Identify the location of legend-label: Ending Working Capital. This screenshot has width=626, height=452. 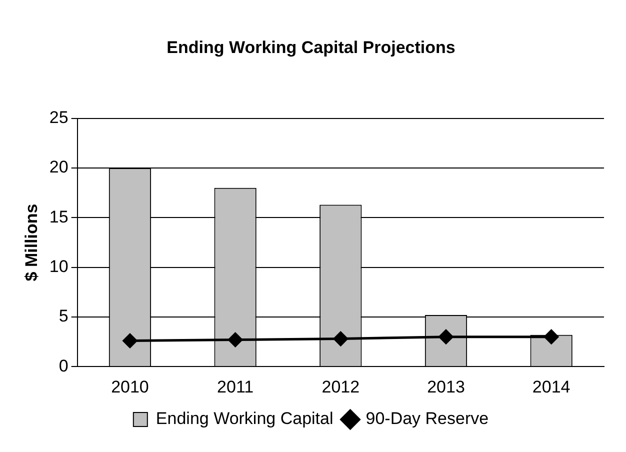
(245, 418).